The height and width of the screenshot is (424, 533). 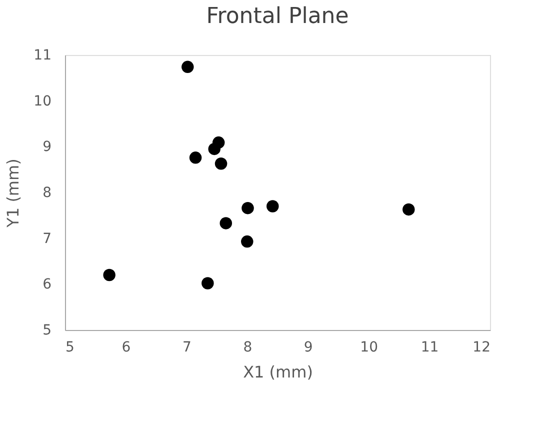 What do you see at coordinates (247, 348) in the screenshot?
I see `x-tick-label: 8` at bounding box center [247, 348].